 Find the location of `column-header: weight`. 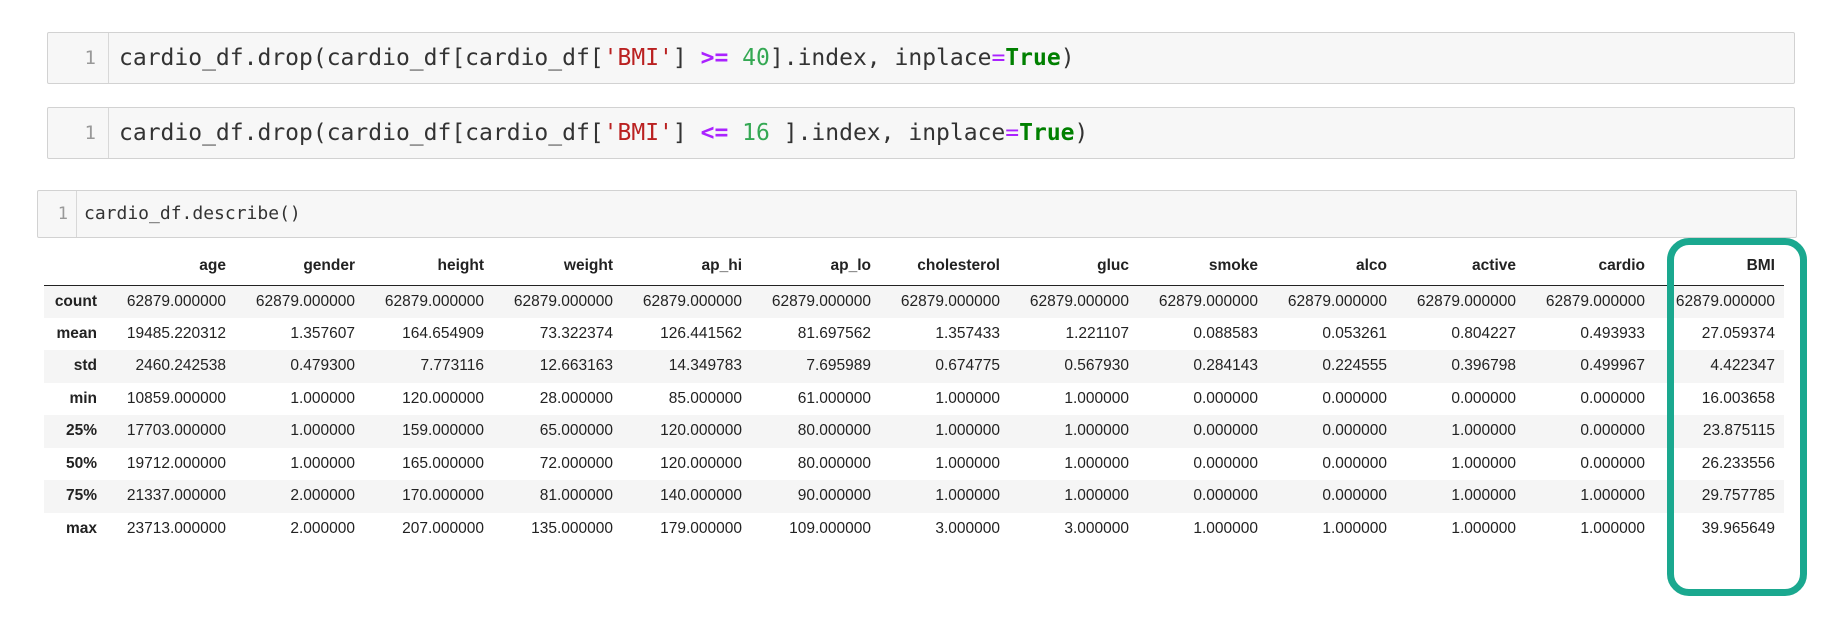

column-header: weight is located at coordinates (557, 267).